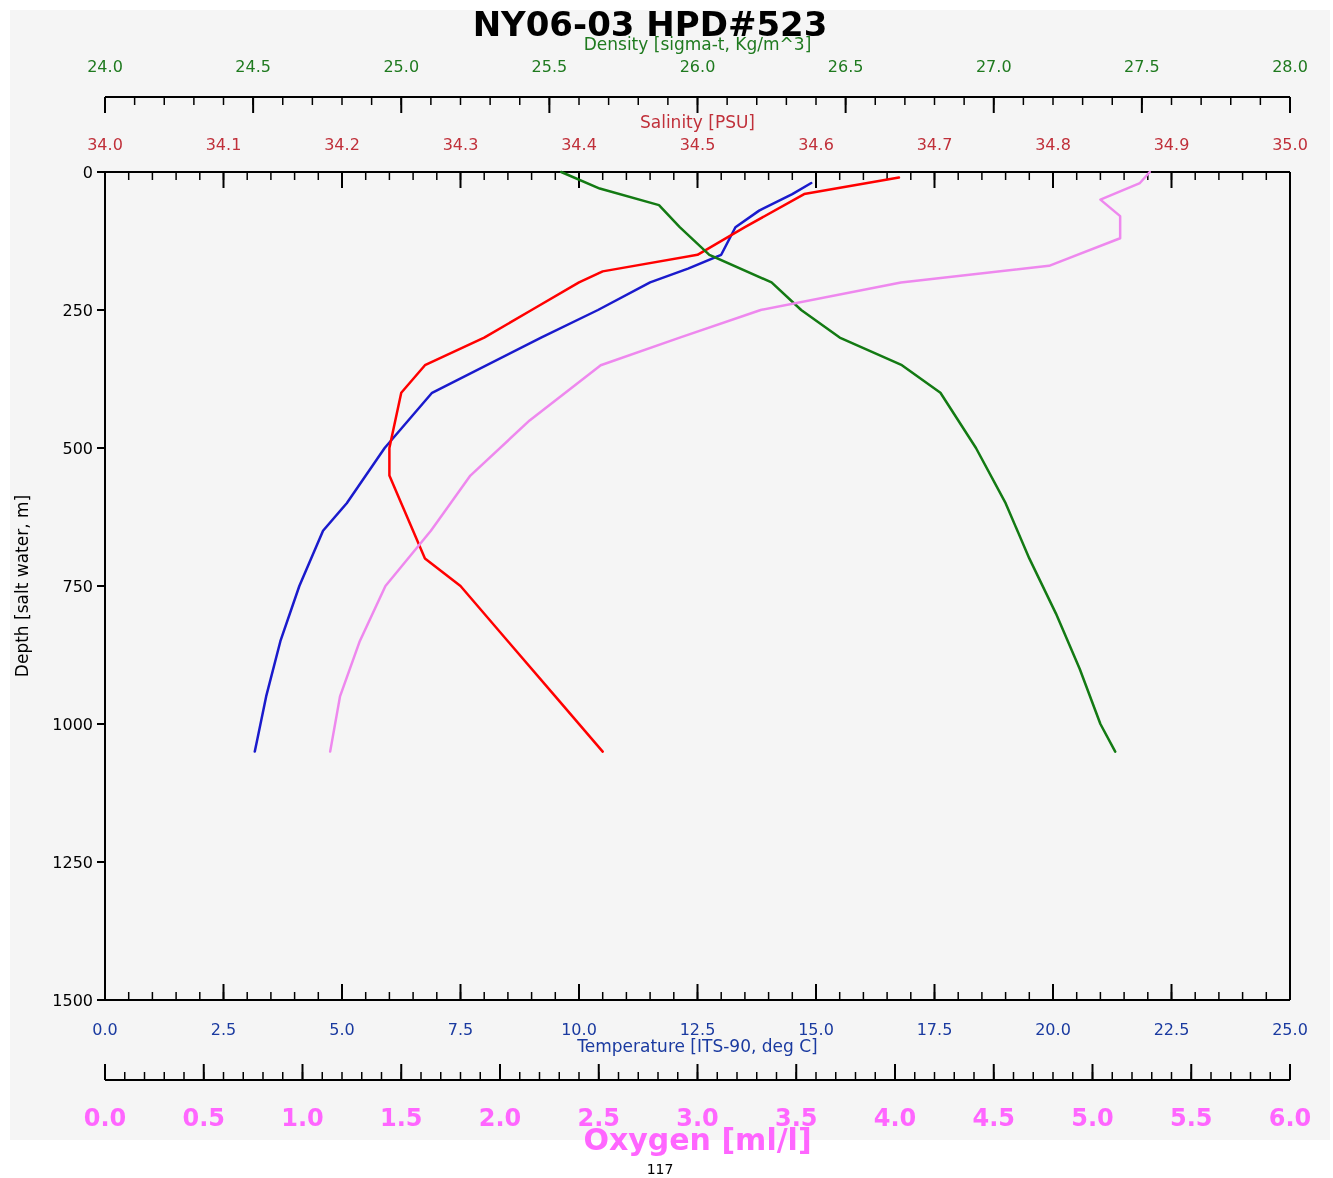  Describe the element at coordinates (895, 1118) in the screenshot. I see `x-tick-label: 4.0` at that location.